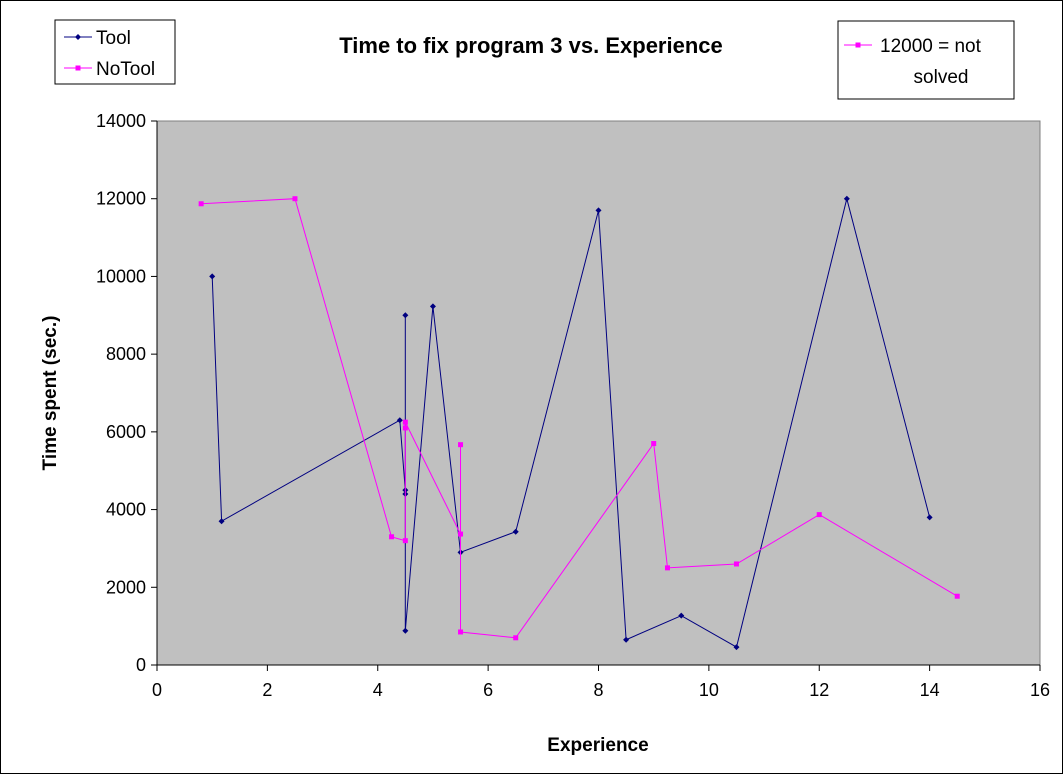 The height and width of the screenshot is (780, 1064). I want to click on y-tick-label: 6000, so click(126, 432).